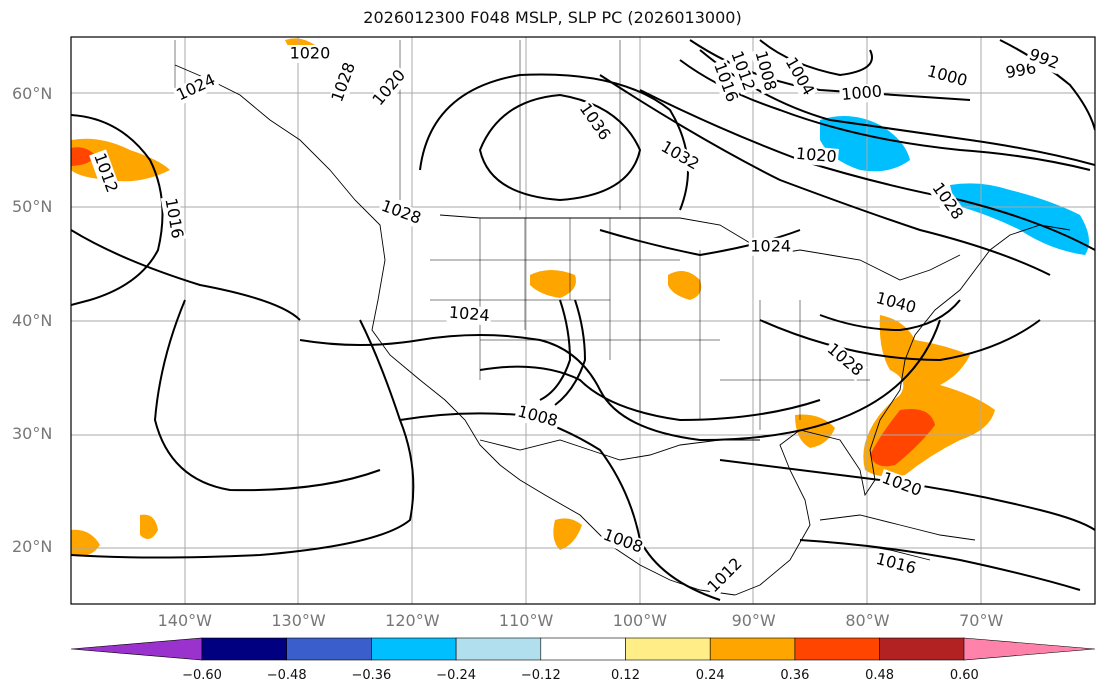 The image size is (1105, 698). Describe the element at coordinates (710, 675) in the screenshot. I see `colorbar-tick-label: 0.24` at that location.